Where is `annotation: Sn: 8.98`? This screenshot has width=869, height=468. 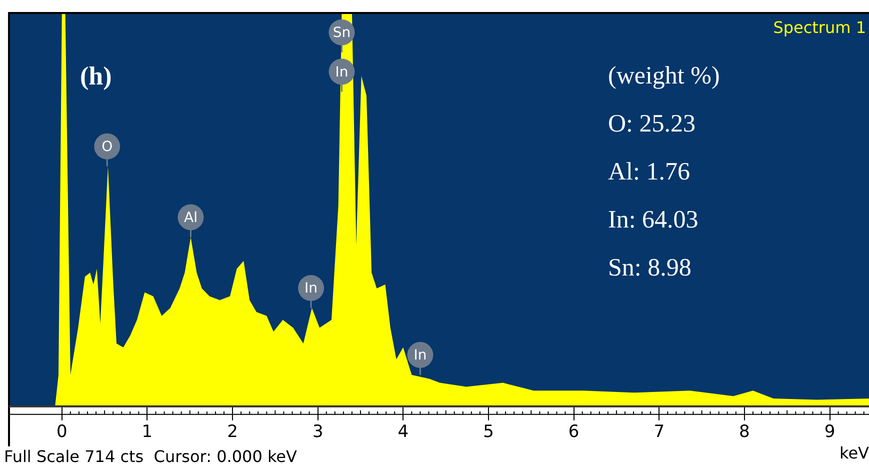 annotation: Sn: 8.98 is located at coordinates (650, 268).